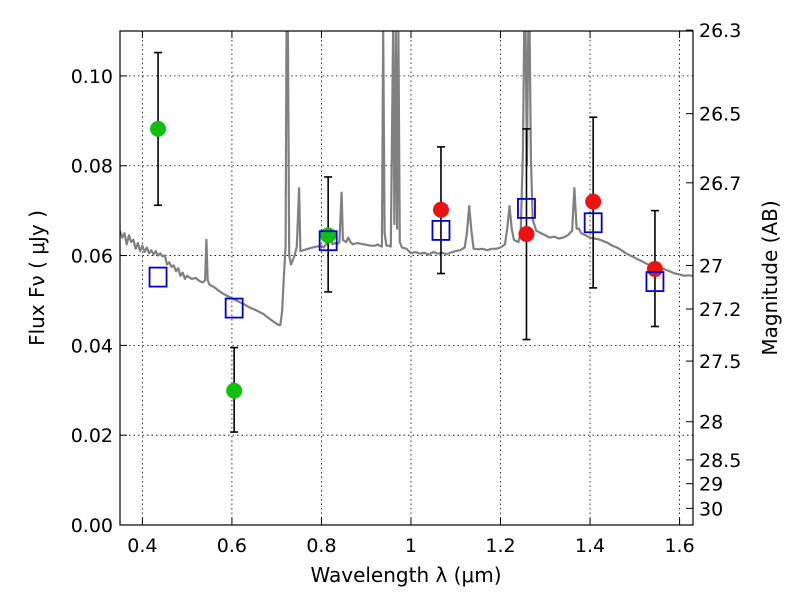 This screenshot has width=800, height=600. I want to click on y2-tick-label: 28.5, so click(720, 461).